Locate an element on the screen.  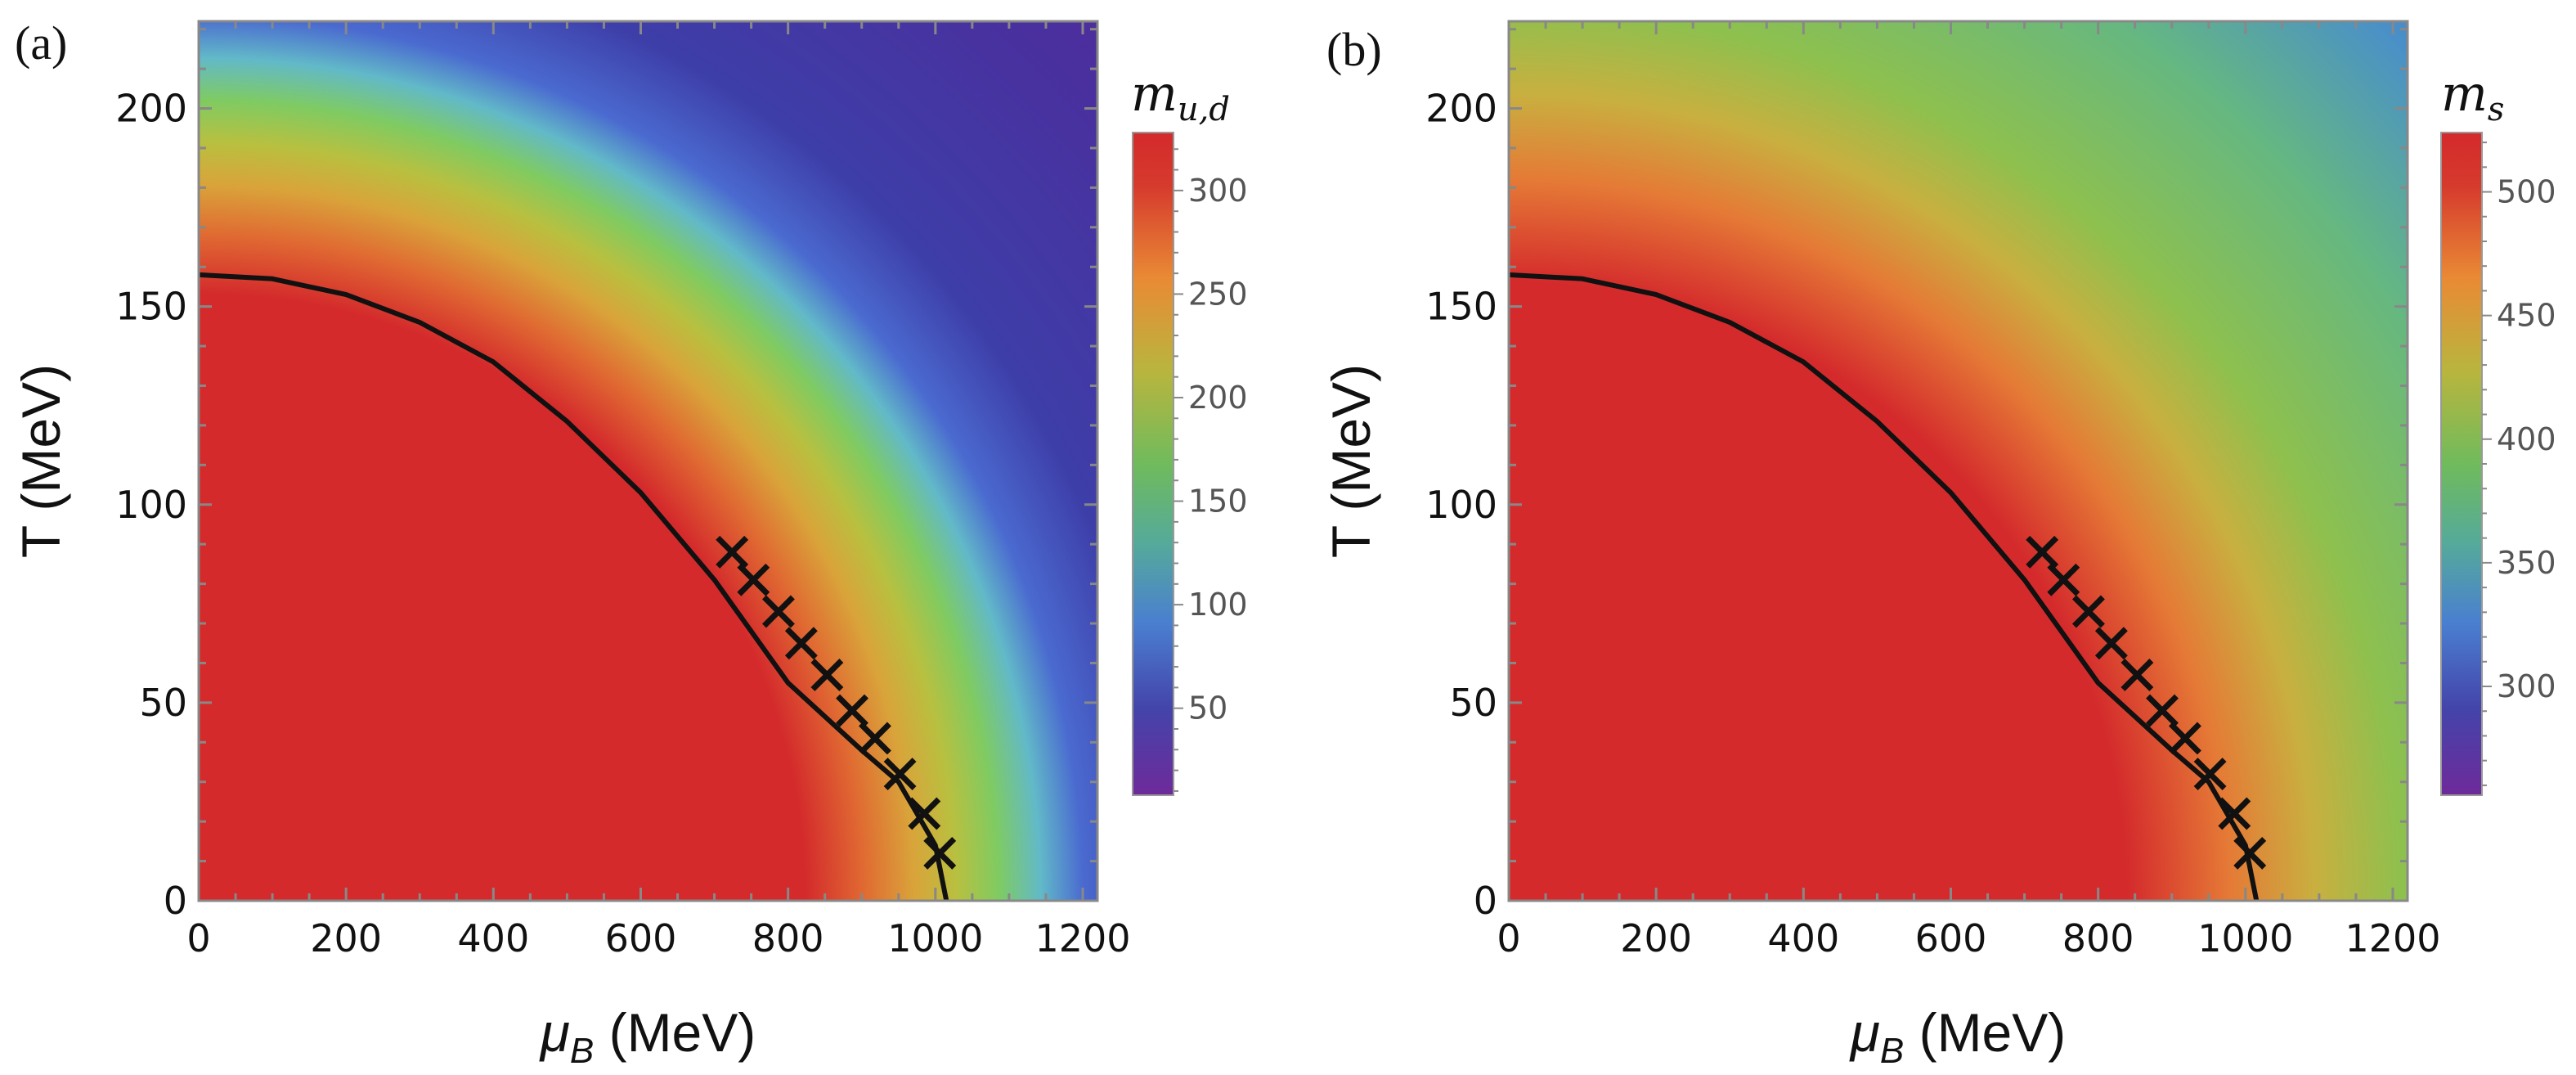
colorbar-tick-label: 500 is located at coordinates (2526, 192).